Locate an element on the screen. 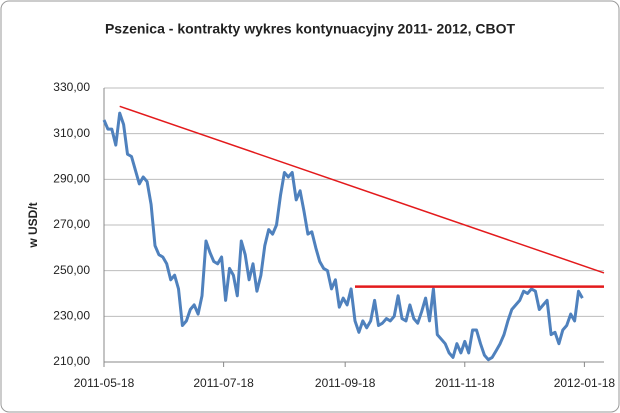 The image size is (620, 413). x-tick-label: 2011-09-18 is located at coordinates (345, 383).